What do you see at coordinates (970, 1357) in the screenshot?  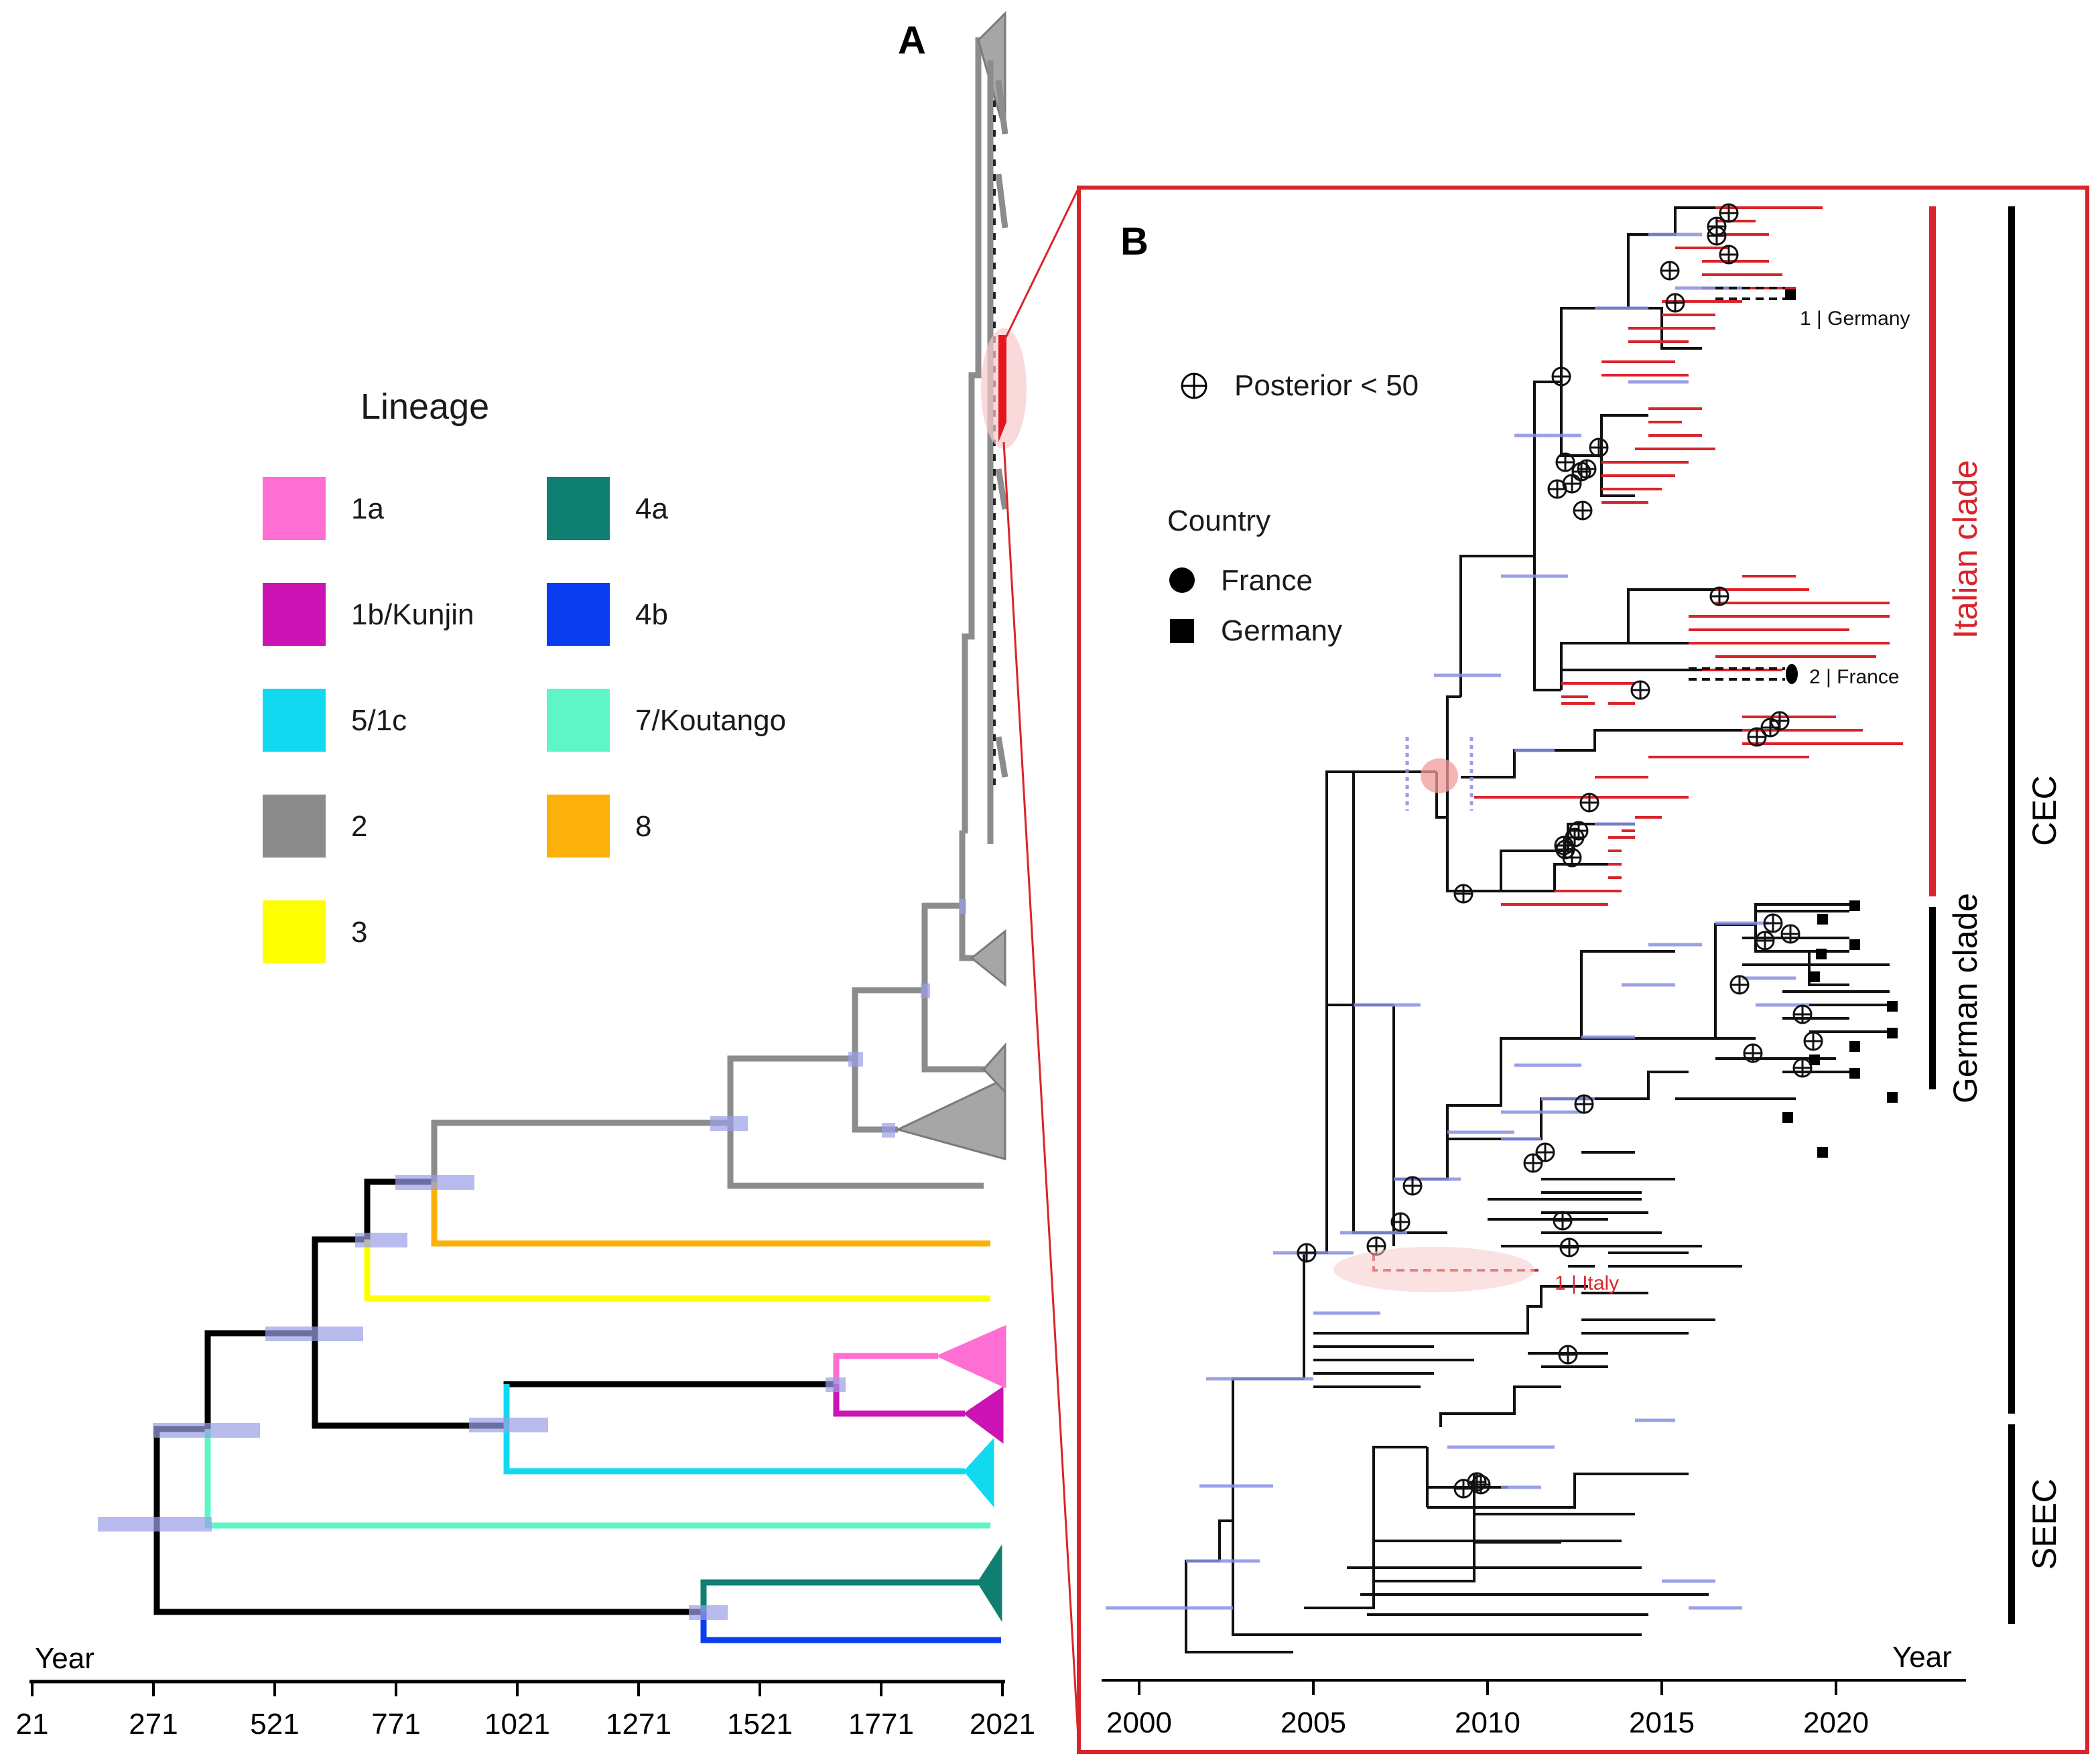 I see `clade-1a-triangle` at bounding box center [970, 1357].